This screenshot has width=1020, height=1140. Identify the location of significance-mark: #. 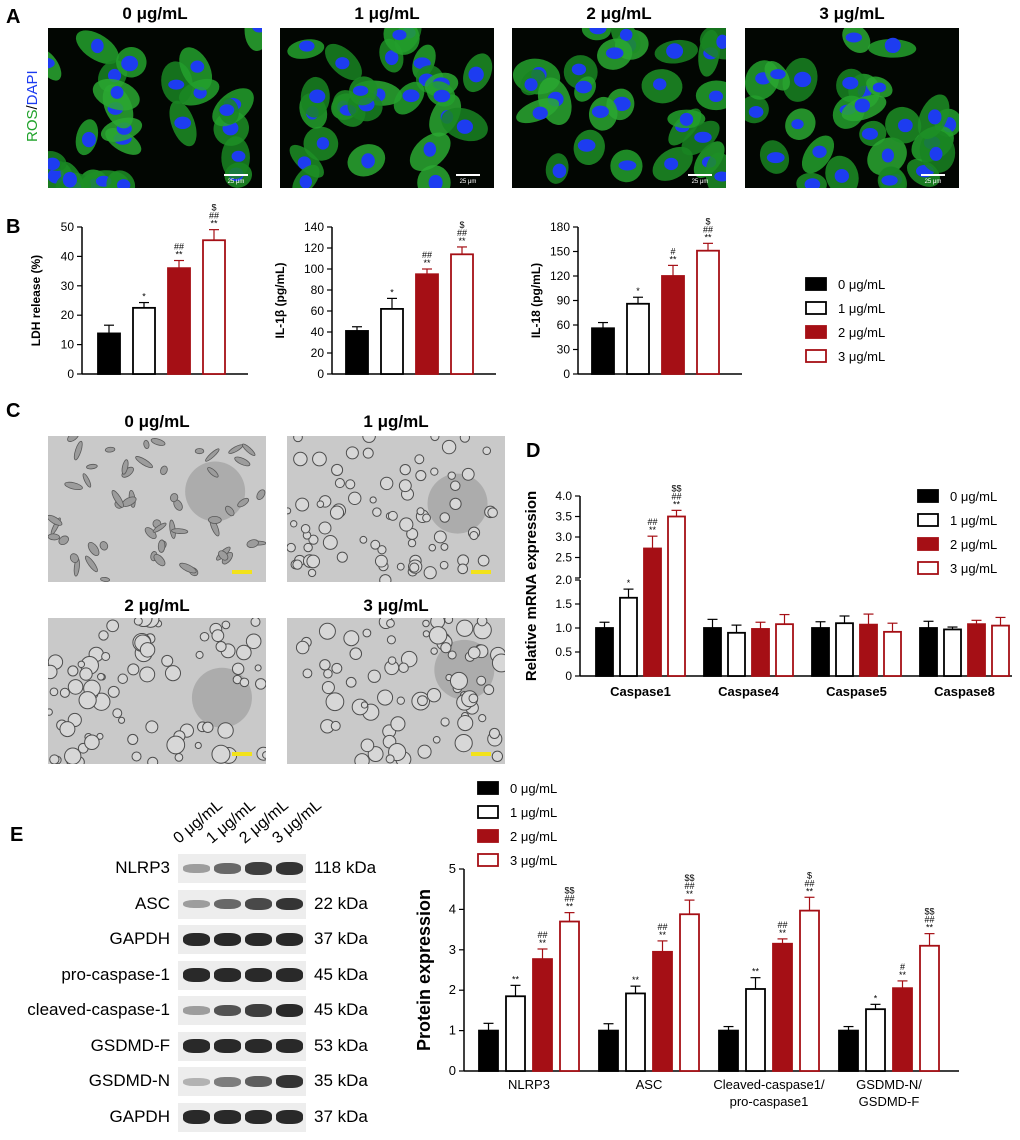
(672, 251).